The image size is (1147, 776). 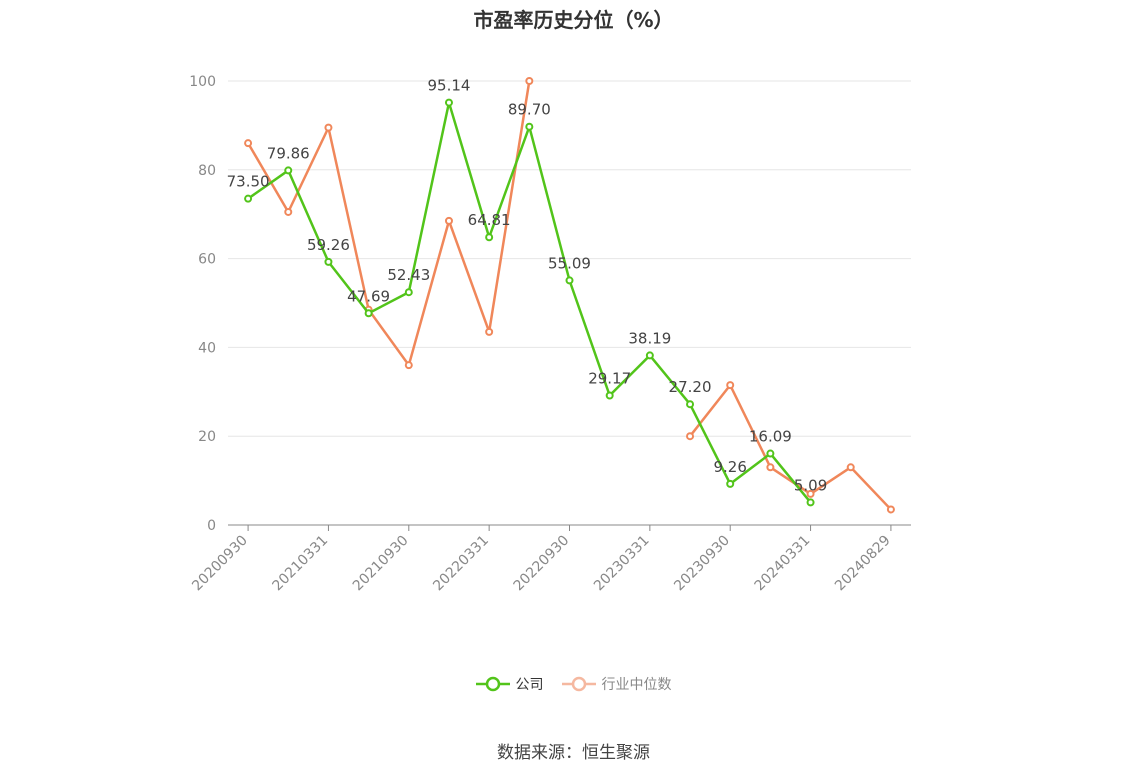 I want to click on data-label: 29.17, so click(x=609, y=378).